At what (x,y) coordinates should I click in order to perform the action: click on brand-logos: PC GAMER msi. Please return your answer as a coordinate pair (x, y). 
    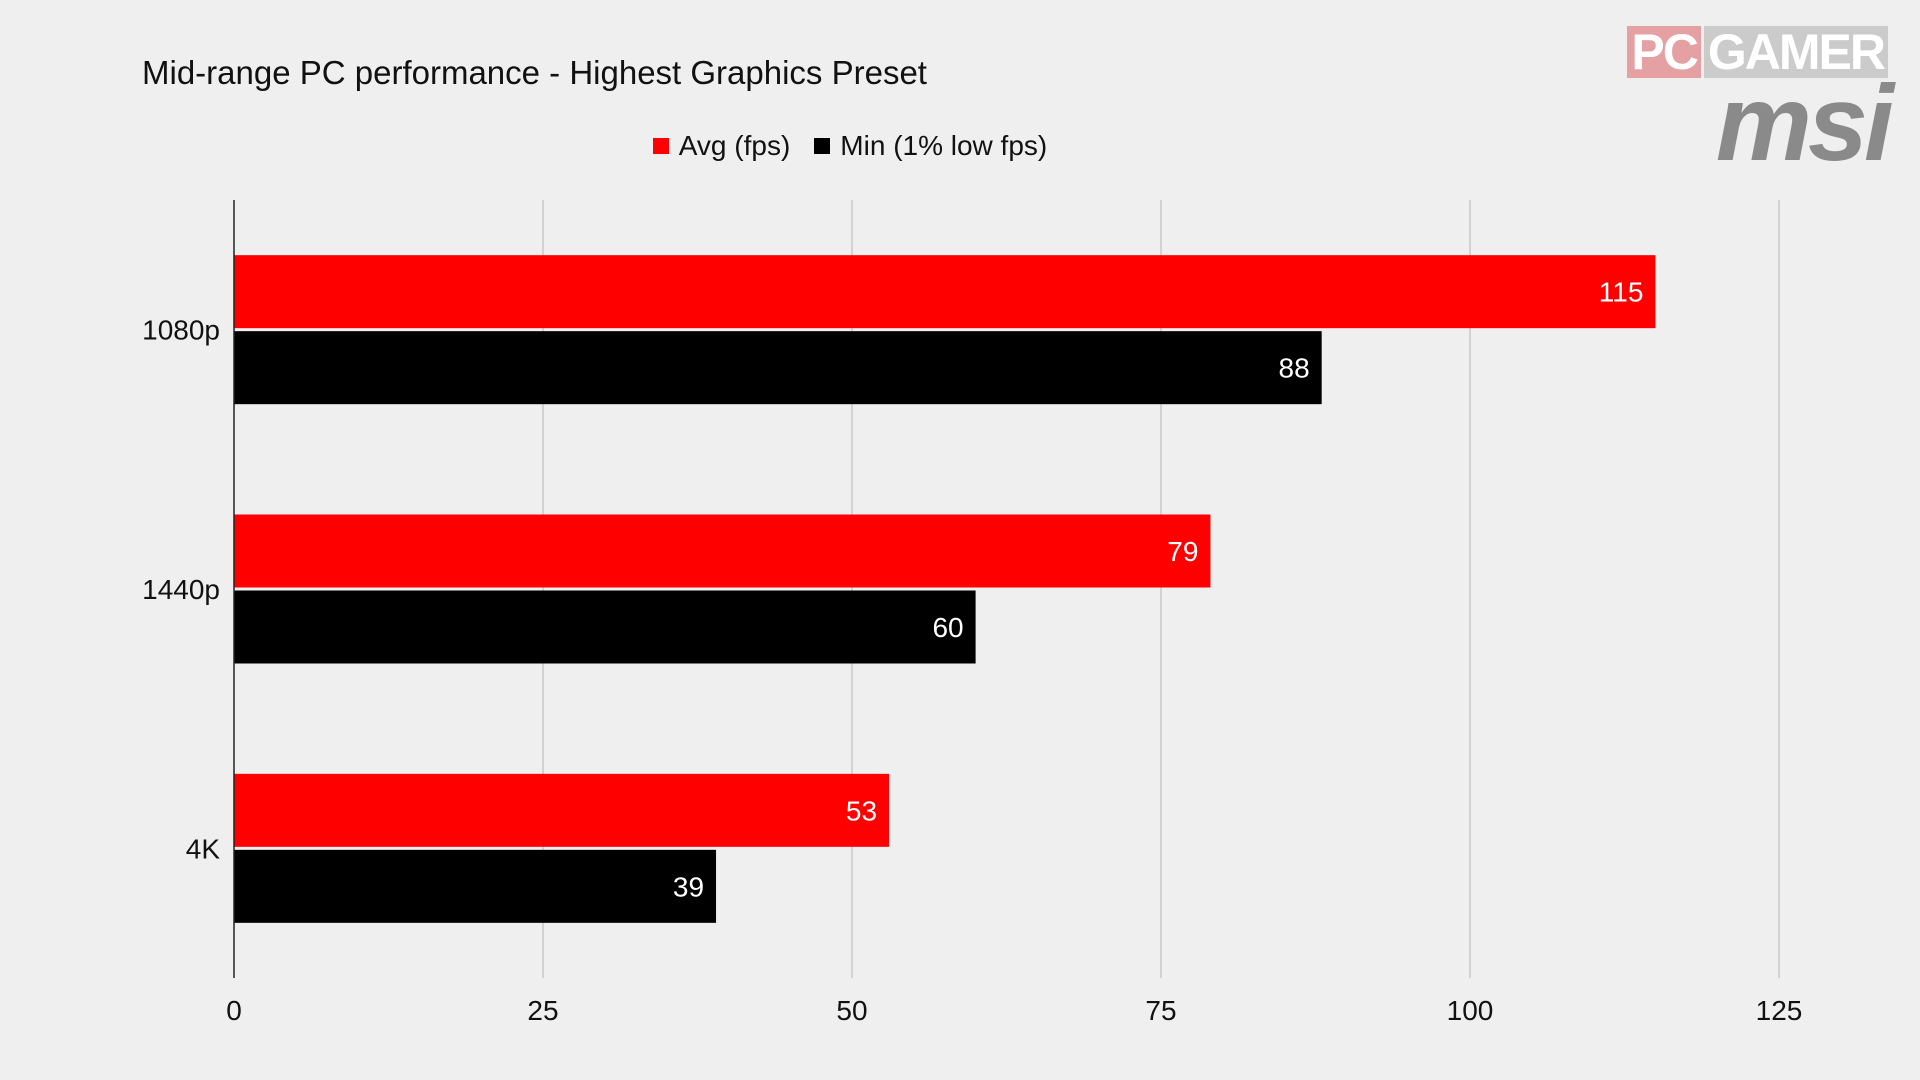
    Looking at the image, I should click on (1757, 101).